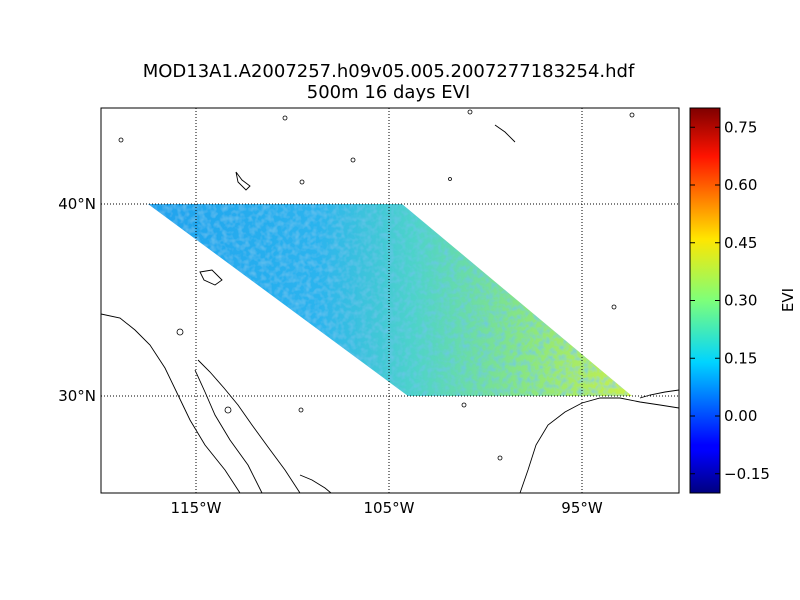 This screenshot has width=800, height=600. I want to click on lon-label-105w: 105°W, so click(389, 508).